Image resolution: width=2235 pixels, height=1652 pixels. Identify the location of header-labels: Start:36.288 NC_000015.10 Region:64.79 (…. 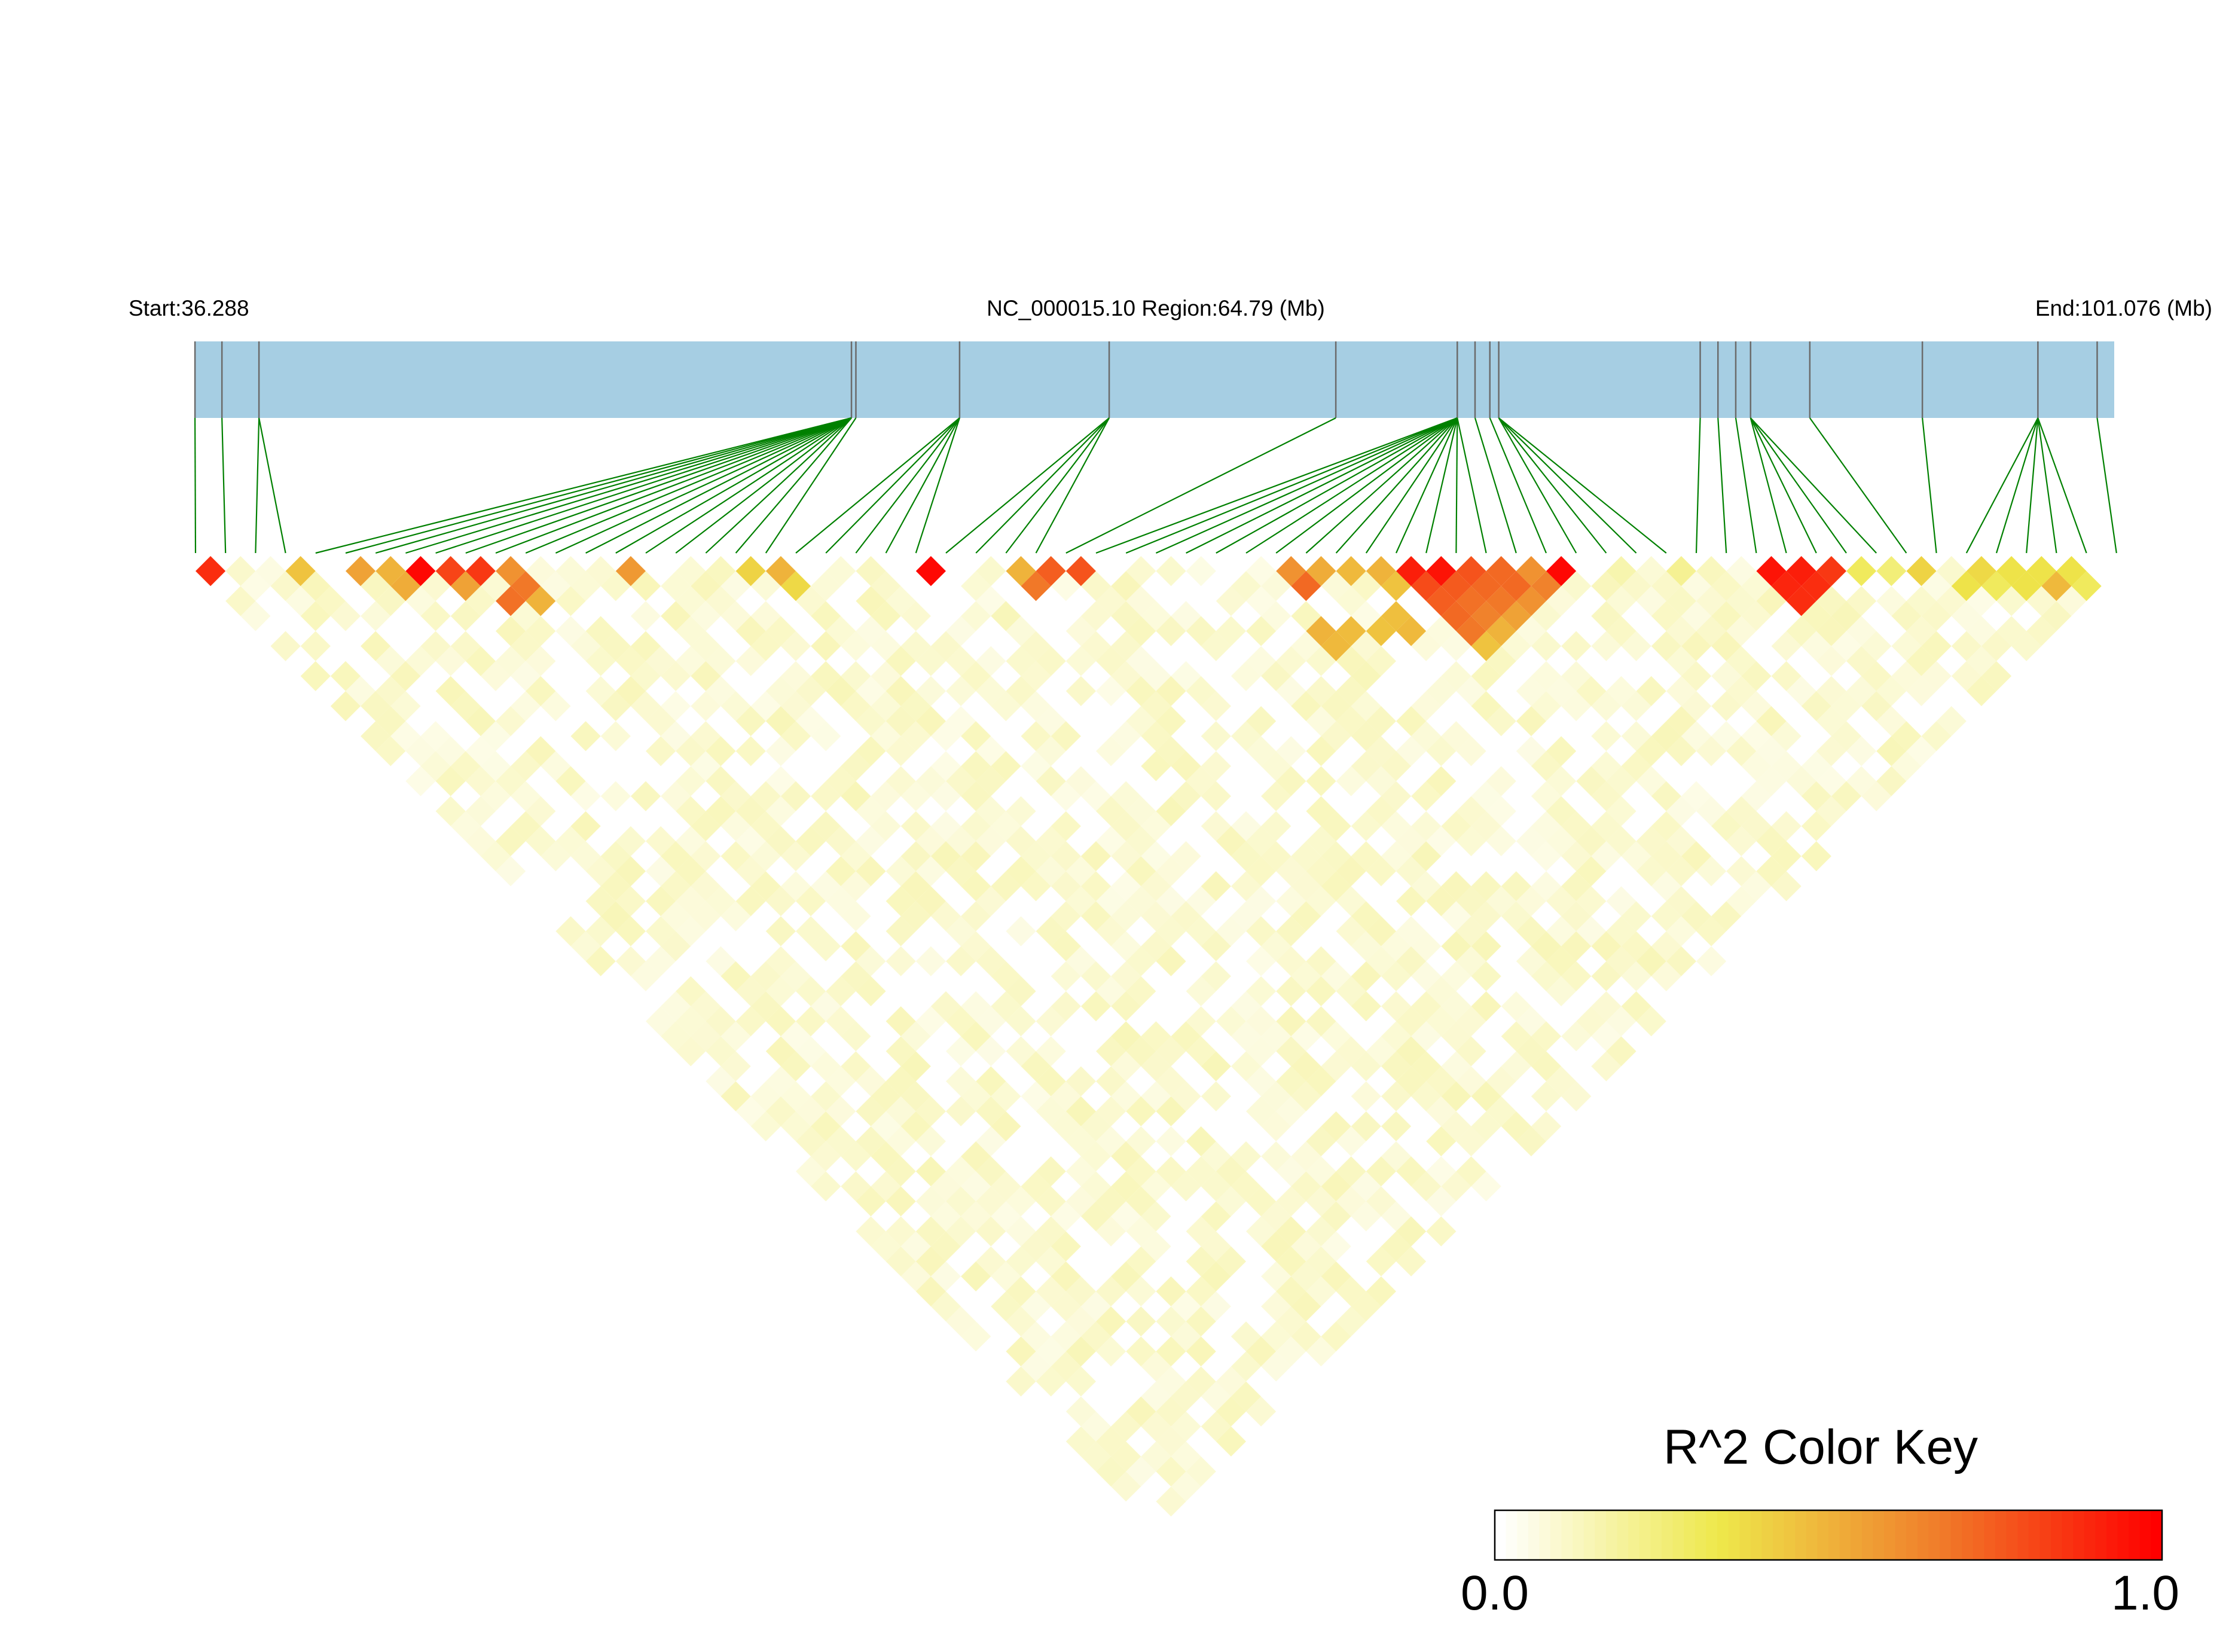
(1170, 308).